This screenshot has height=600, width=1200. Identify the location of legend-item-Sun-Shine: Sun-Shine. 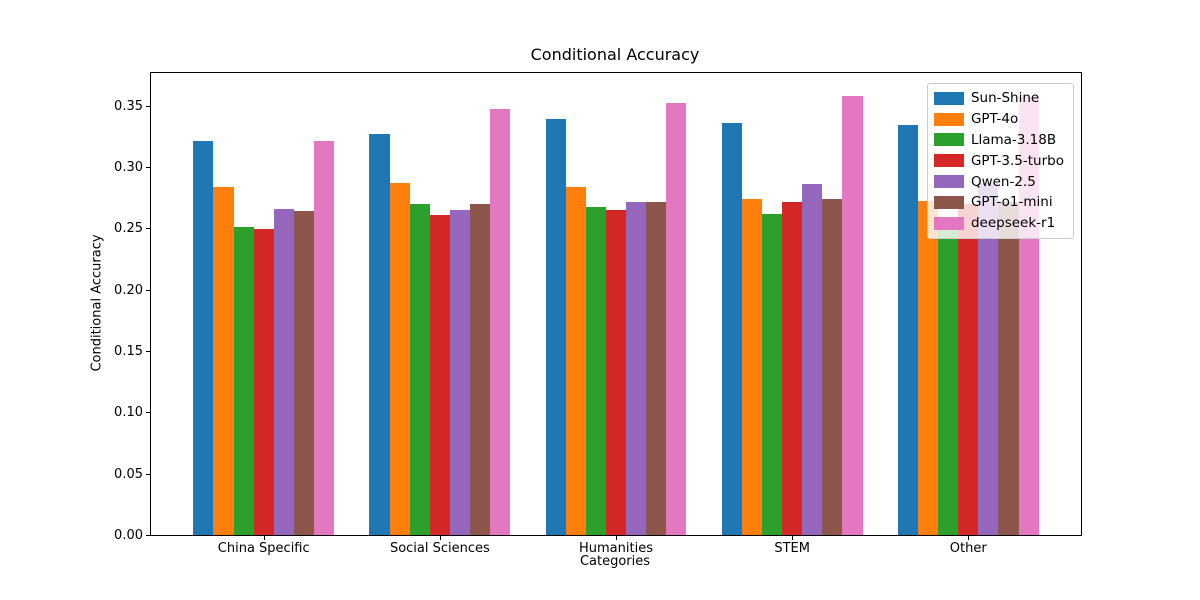
(998, 98).